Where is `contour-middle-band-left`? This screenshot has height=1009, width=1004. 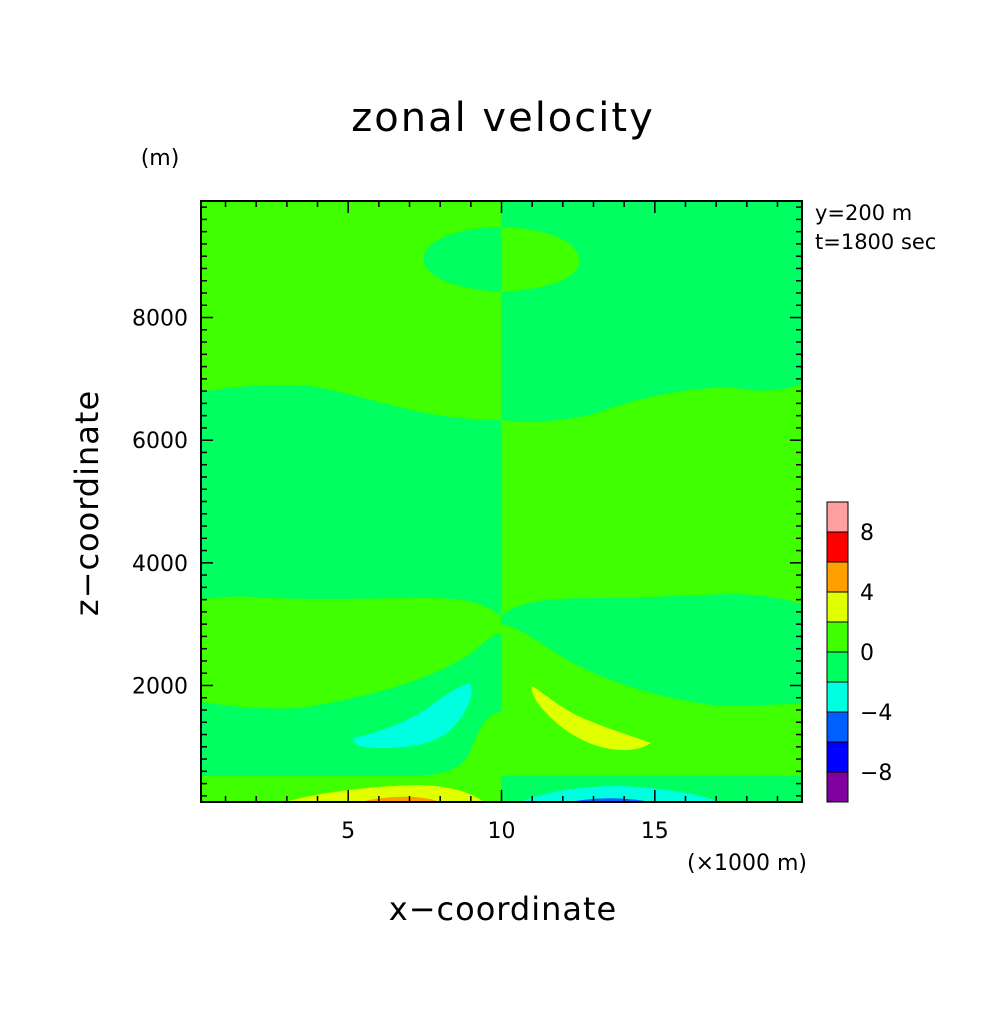
contour-middle-band-left is located at coordinates (351, 500).